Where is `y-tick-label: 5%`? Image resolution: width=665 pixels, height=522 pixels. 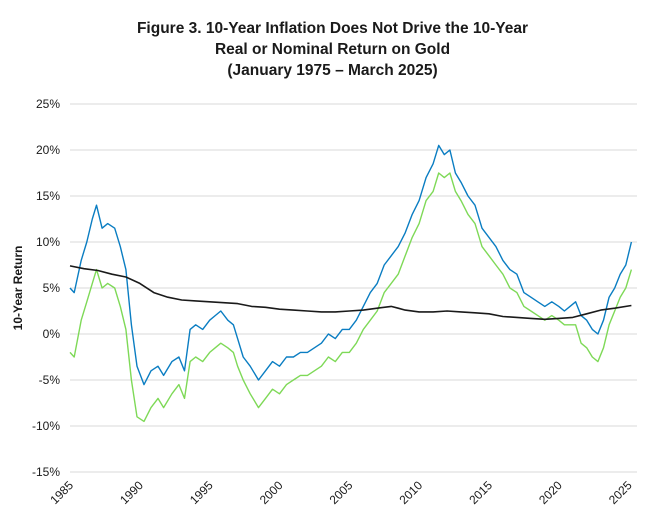
y-tick-label: 5% is located at coordinates (52, 288).